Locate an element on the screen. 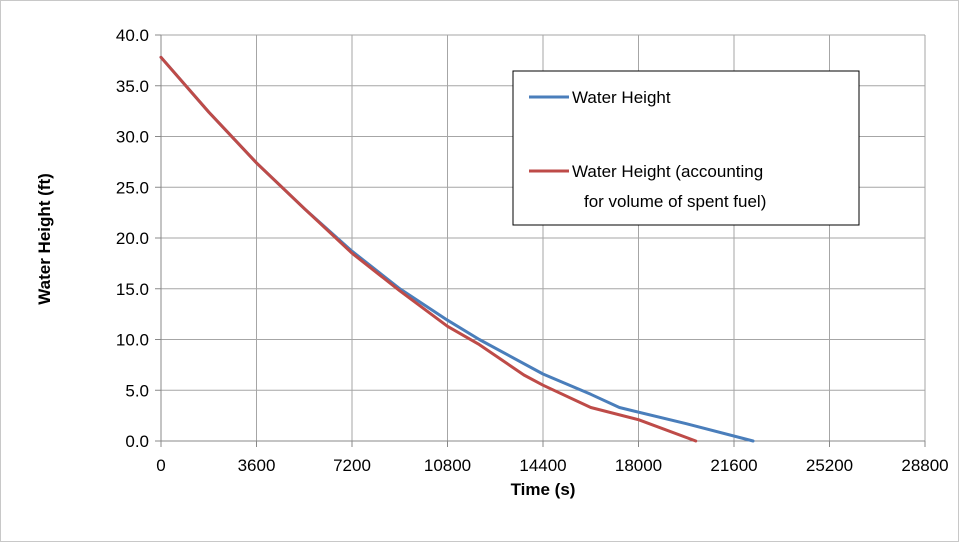 The image size is (959, 543). y-axis-title: Water Height (ft) is located at coordinates (44, 239).